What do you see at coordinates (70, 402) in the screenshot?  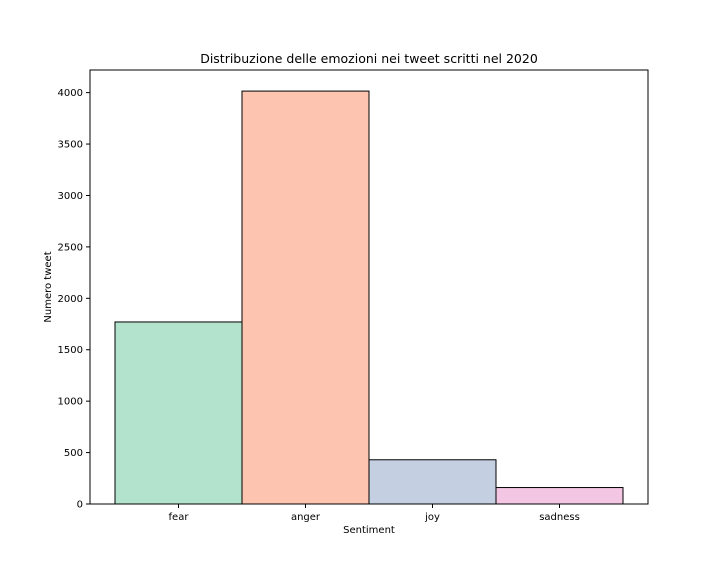 I see `y-tick-label-1000: 1000` at bounding box center [70, 402].